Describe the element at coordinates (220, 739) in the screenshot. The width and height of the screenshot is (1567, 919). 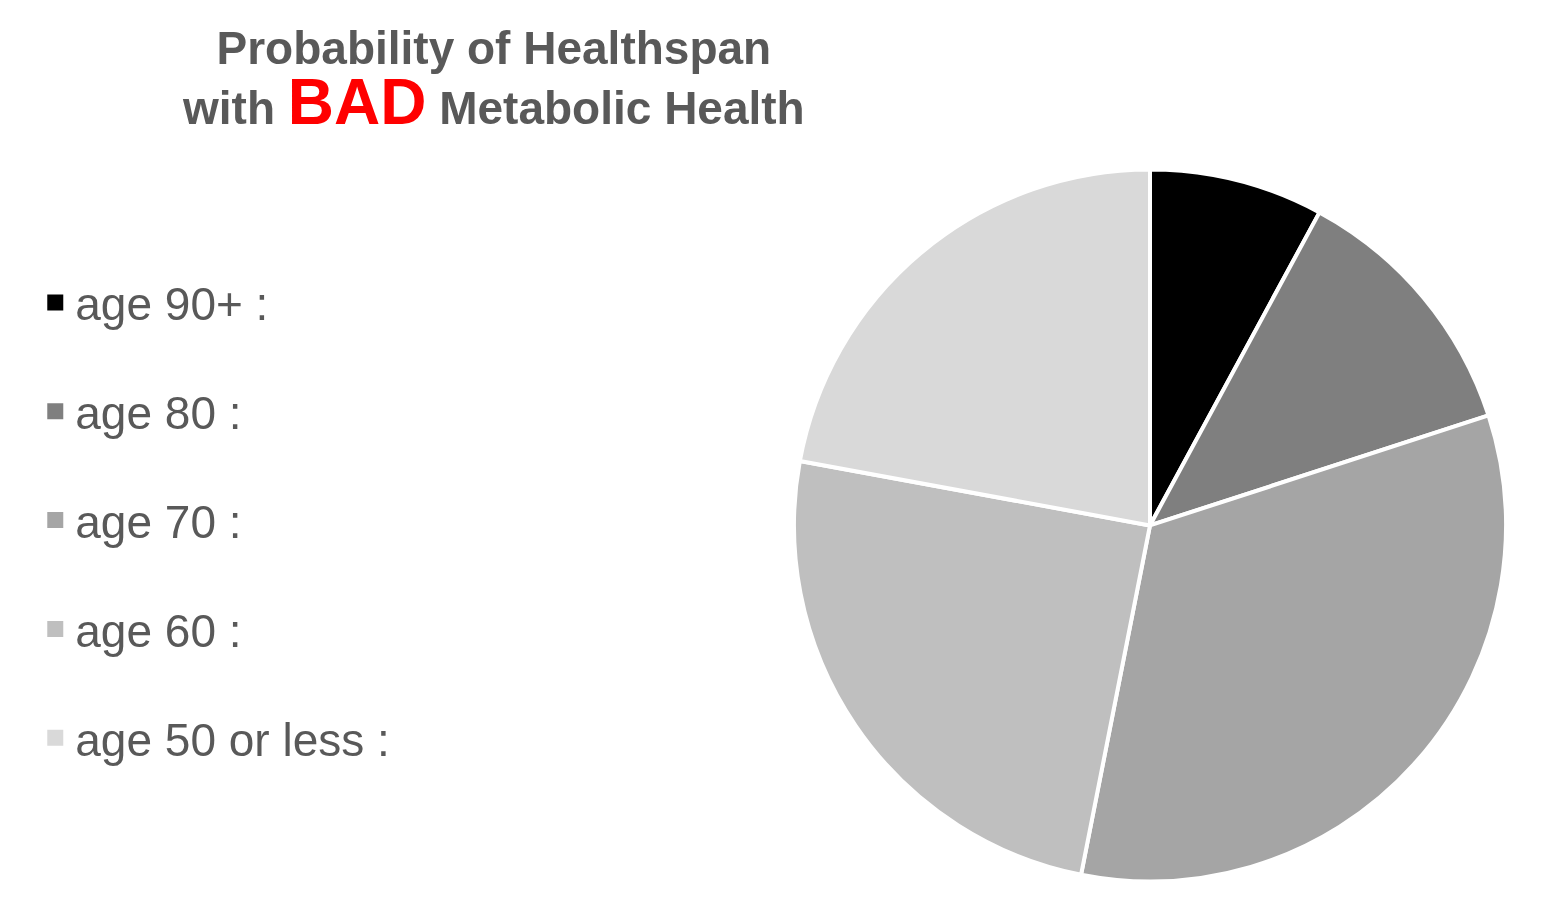
I see `legend-label: age 50 or less` at that location.